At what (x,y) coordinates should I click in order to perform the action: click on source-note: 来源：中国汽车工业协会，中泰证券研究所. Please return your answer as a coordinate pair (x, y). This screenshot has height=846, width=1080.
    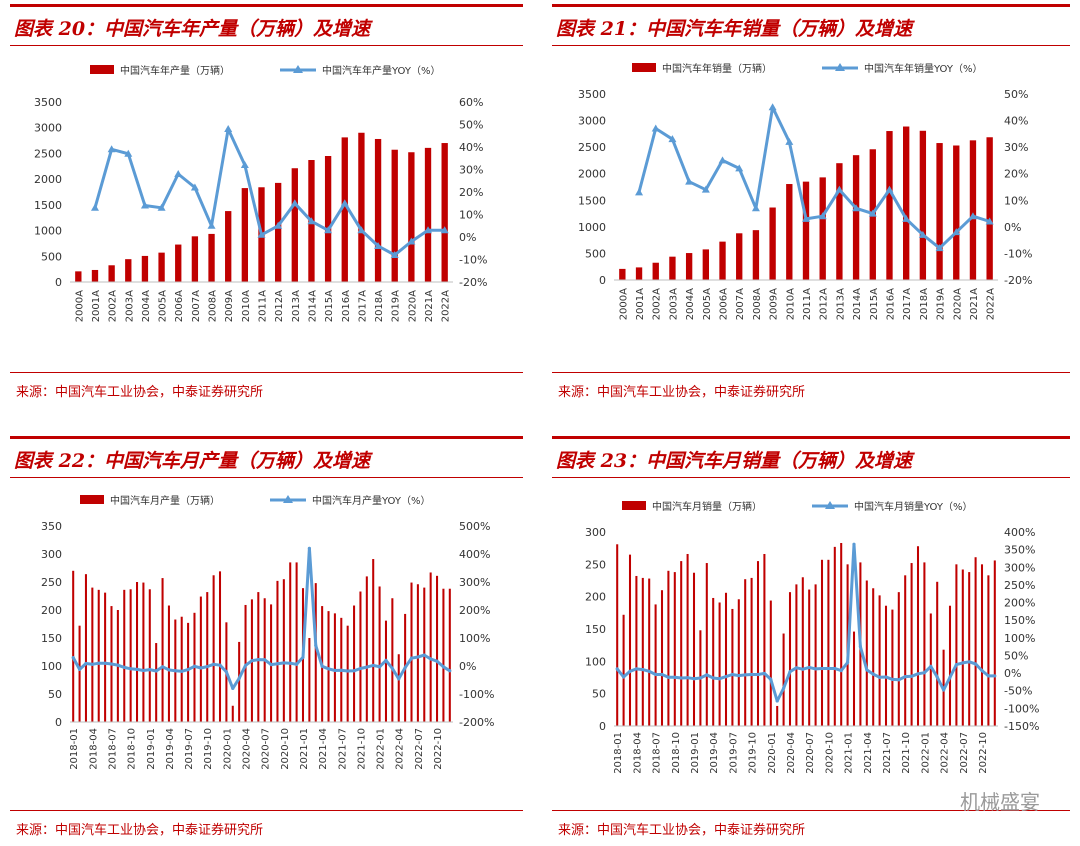
    Looking at the image, I should click on (140, 830).